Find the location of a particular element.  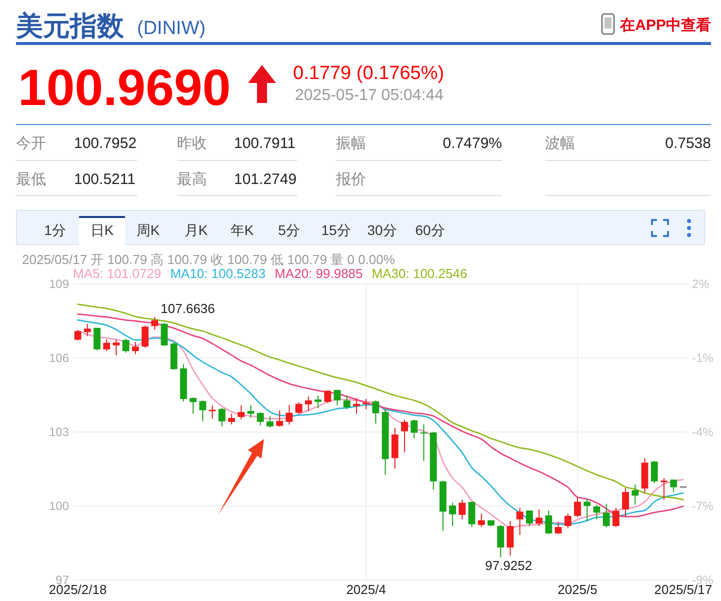

y2-tick-label: -1% is located at coordinates (703, 358).